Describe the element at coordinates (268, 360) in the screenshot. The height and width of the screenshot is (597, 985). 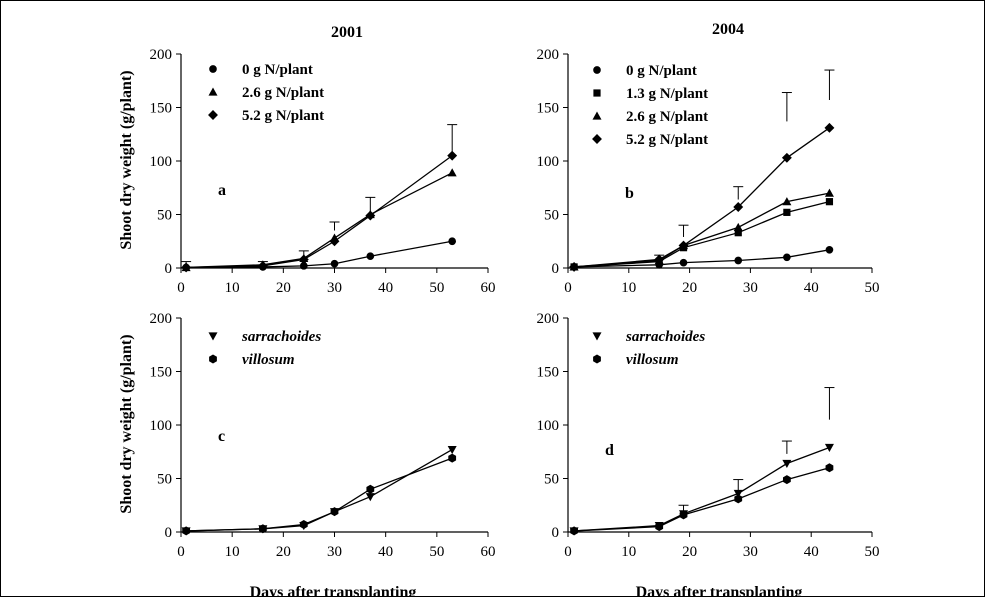
I see `legend-label: villosum` at that location.